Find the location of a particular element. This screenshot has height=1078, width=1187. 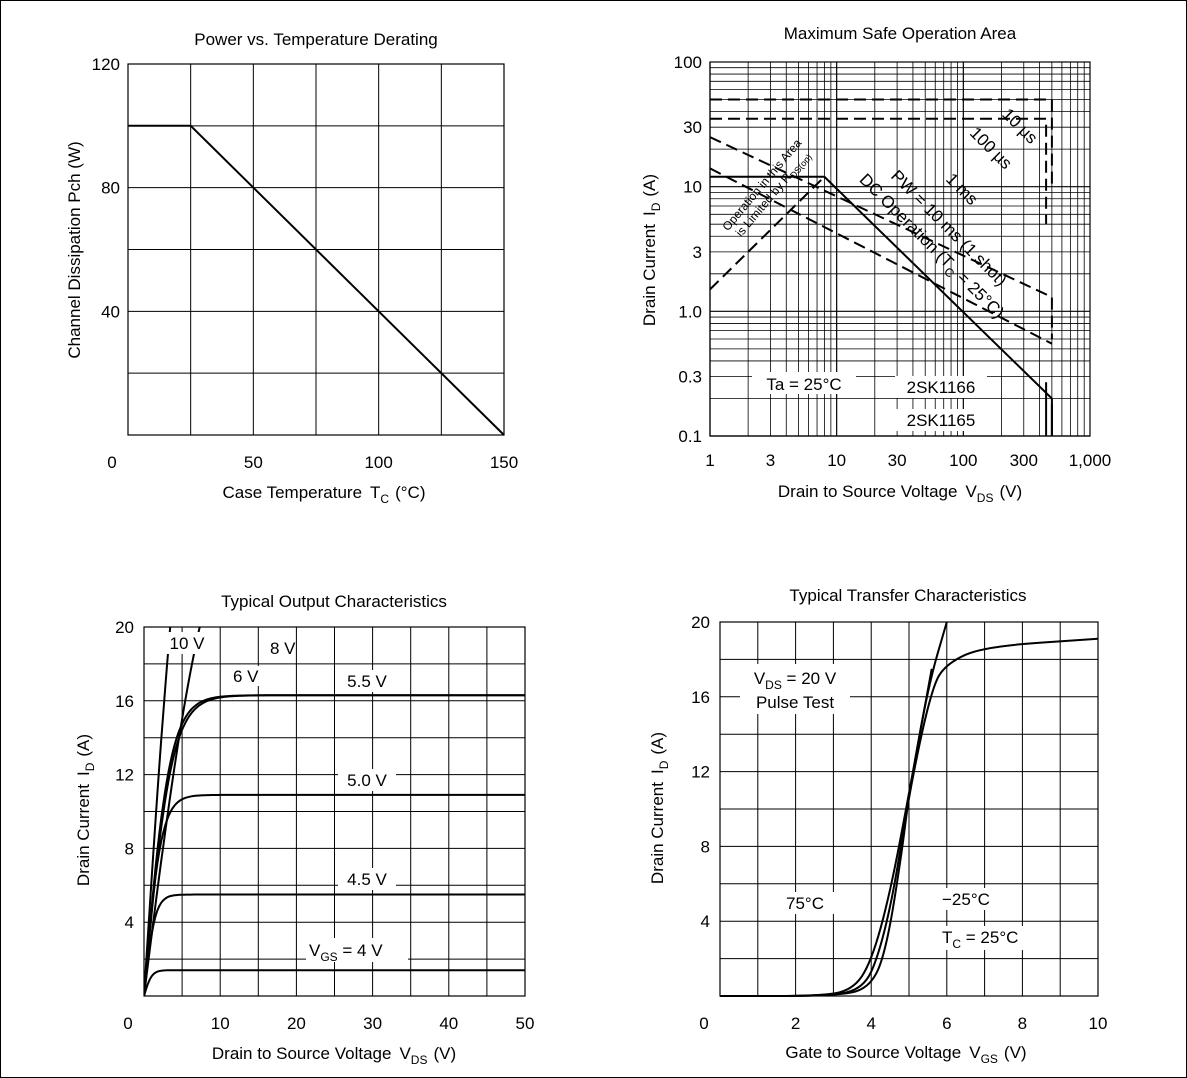

chart4-xtick-label: 6 is located at coordinates (946, 1023).